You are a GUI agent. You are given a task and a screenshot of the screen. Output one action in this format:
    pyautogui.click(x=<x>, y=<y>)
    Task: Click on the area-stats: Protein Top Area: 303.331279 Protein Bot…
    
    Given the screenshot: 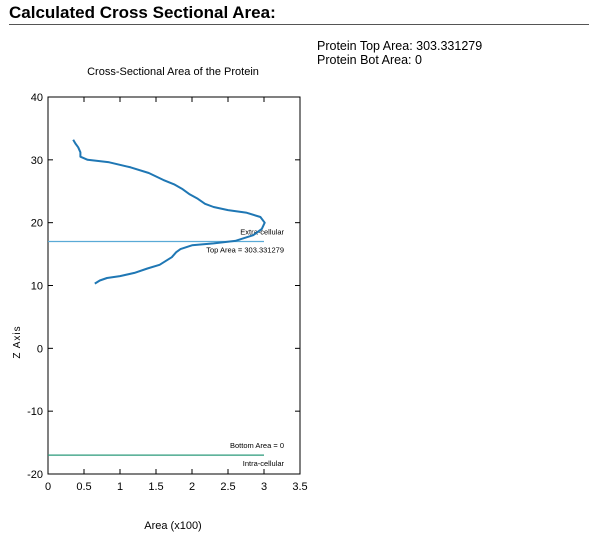 What is the action you would take?
    pyautogui.click(x=399, y=53)
    